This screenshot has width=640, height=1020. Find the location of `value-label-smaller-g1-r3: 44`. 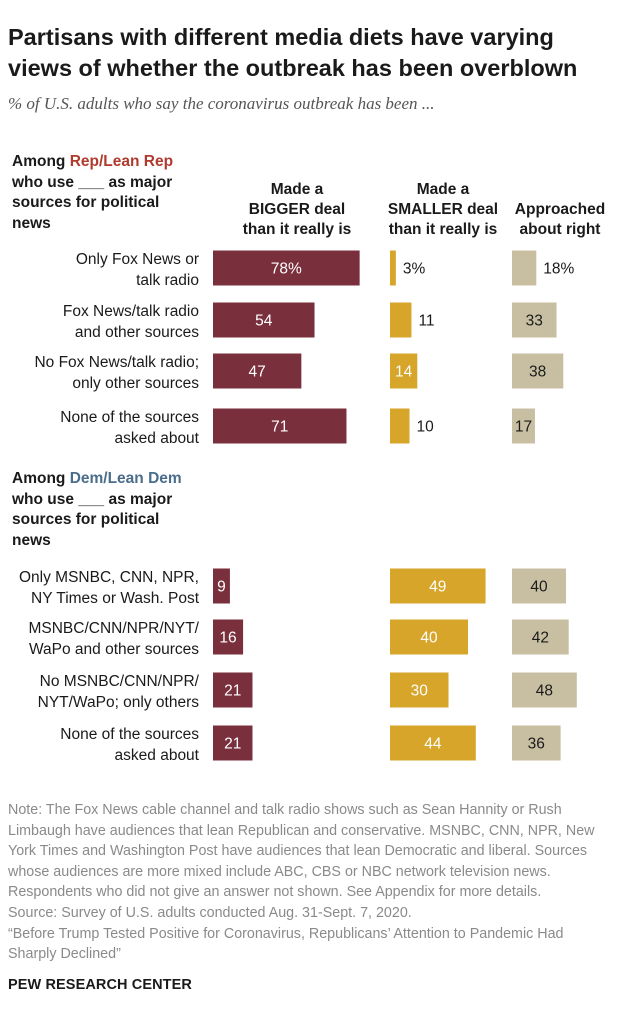

value-label-smaller-g1-r3: 44 is located at coordinates (433, 744).